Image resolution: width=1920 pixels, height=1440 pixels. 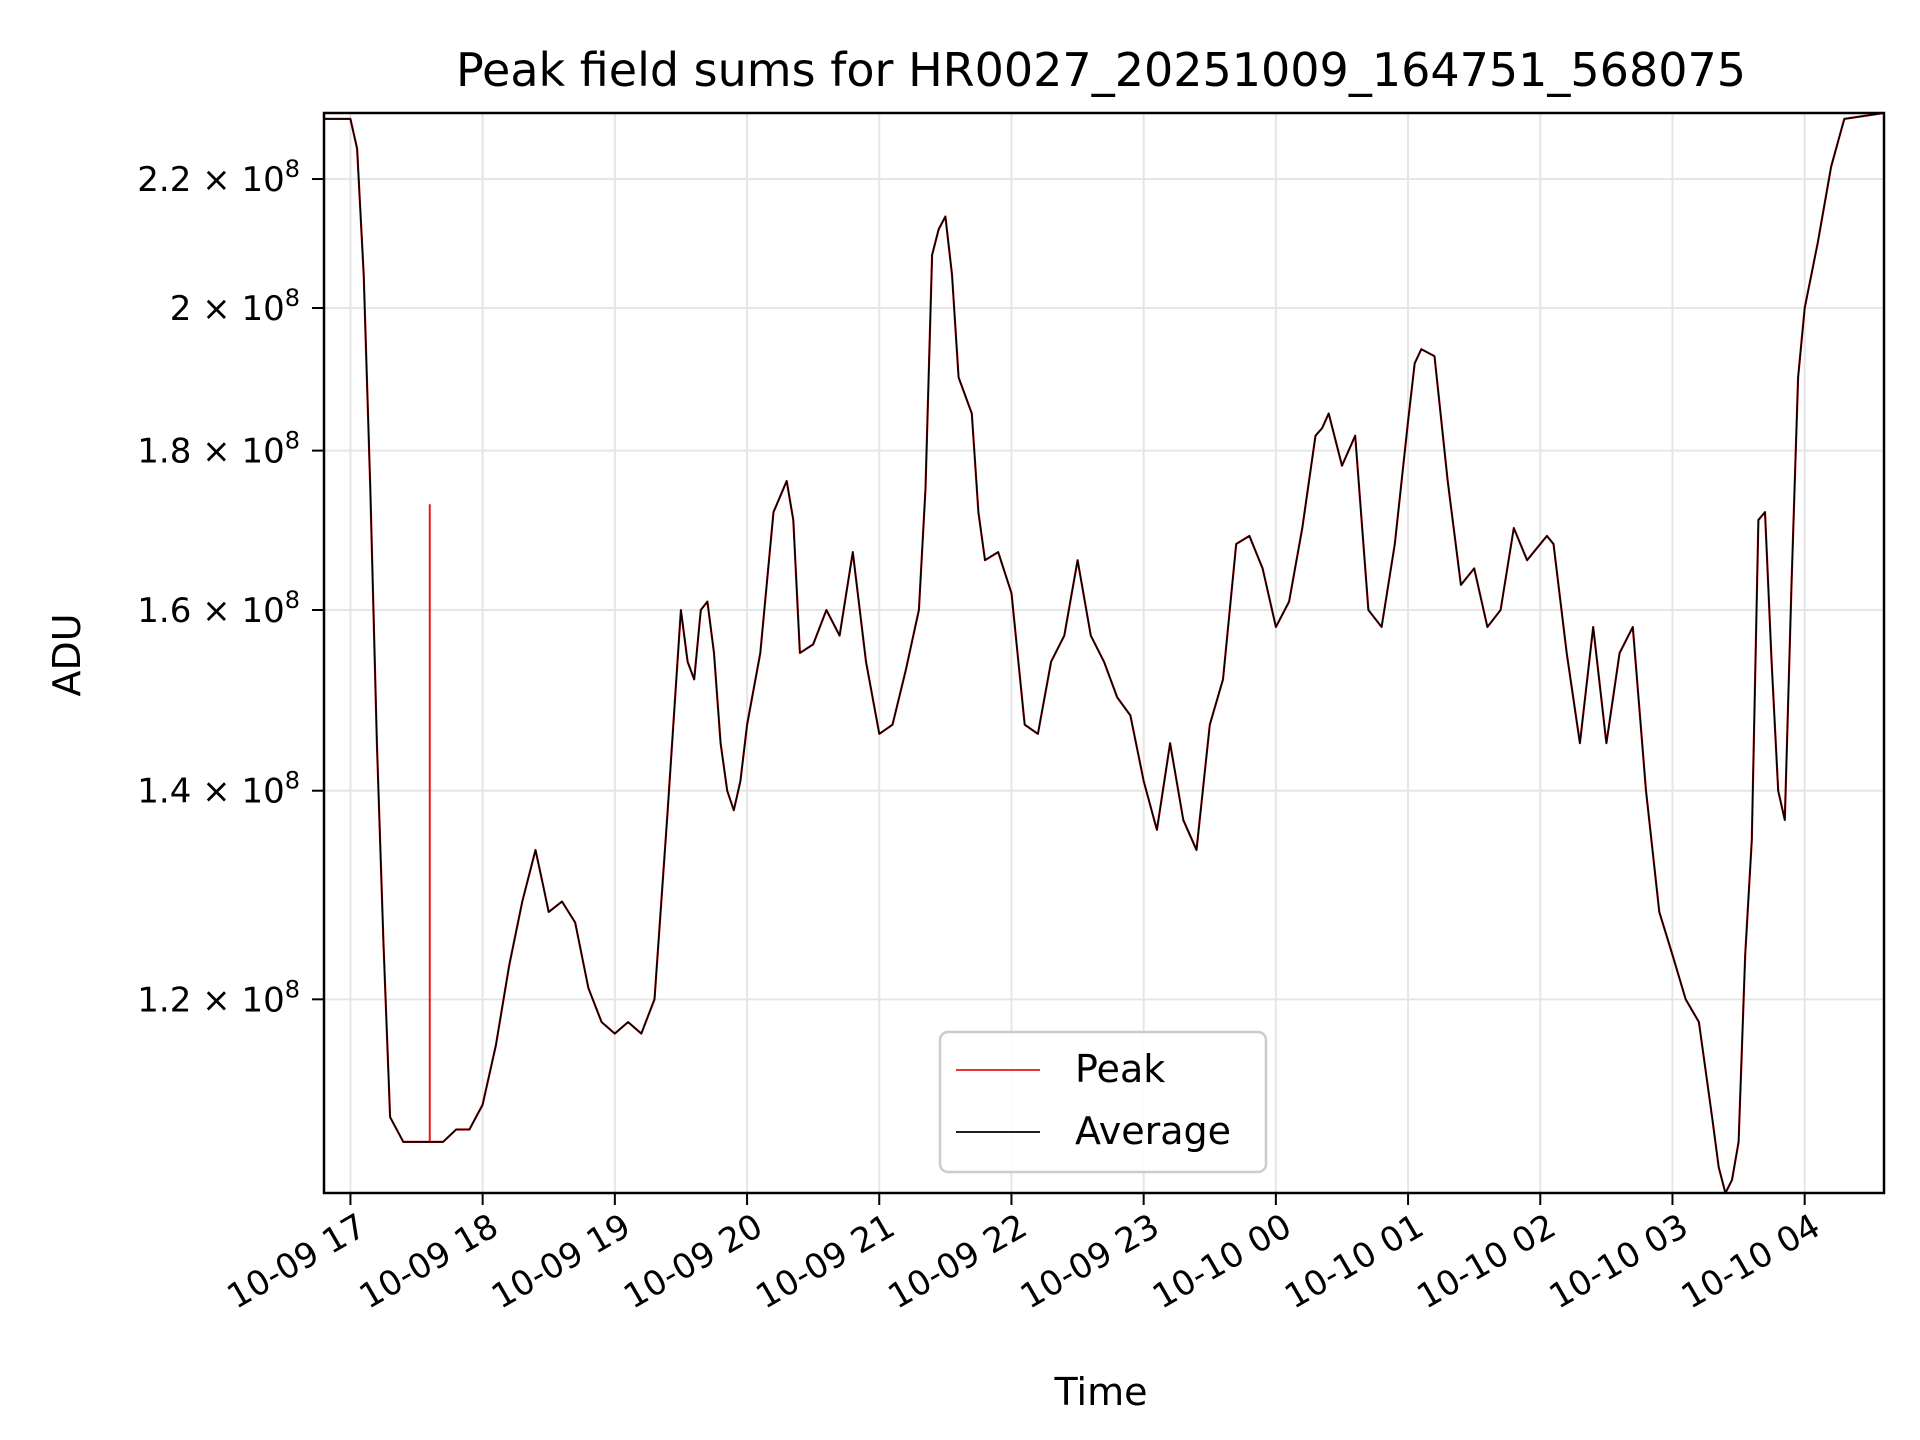 I want to click on x-axis-label: Time, so click(x=1101, y=1392).